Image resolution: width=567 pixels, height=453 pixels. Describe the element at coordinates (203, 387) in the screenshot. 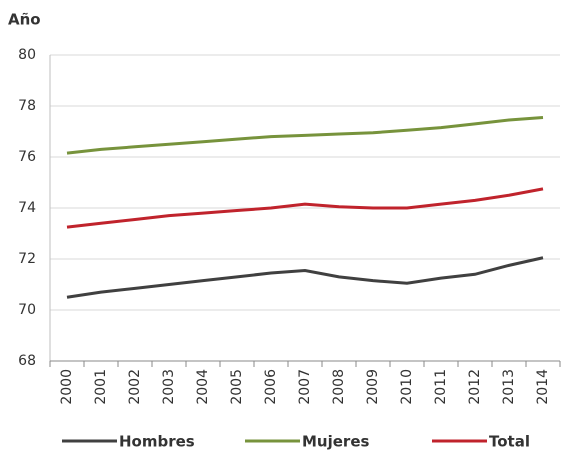

I see `x-tick-label: 2004` at that location.